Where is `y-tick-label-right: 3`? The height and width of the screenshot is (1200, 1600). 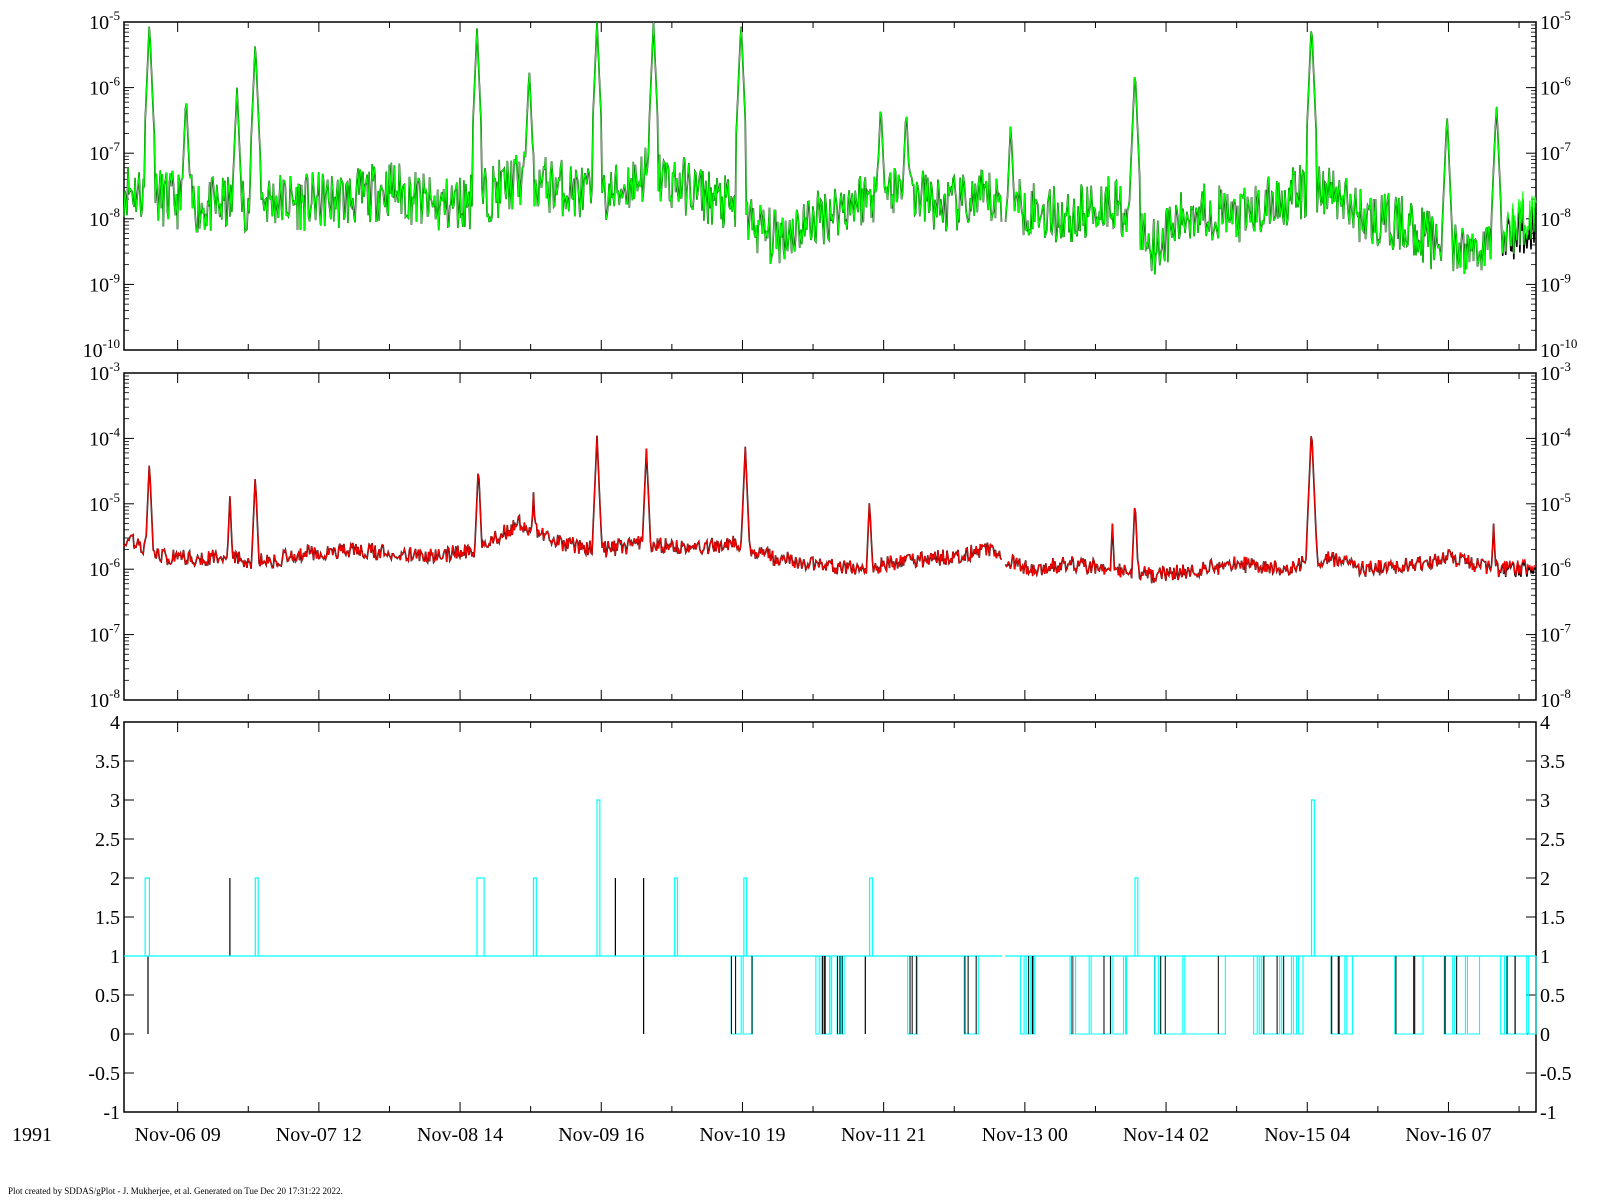
y-tick-label-right: 3 is located at coordinates (1545, 801).